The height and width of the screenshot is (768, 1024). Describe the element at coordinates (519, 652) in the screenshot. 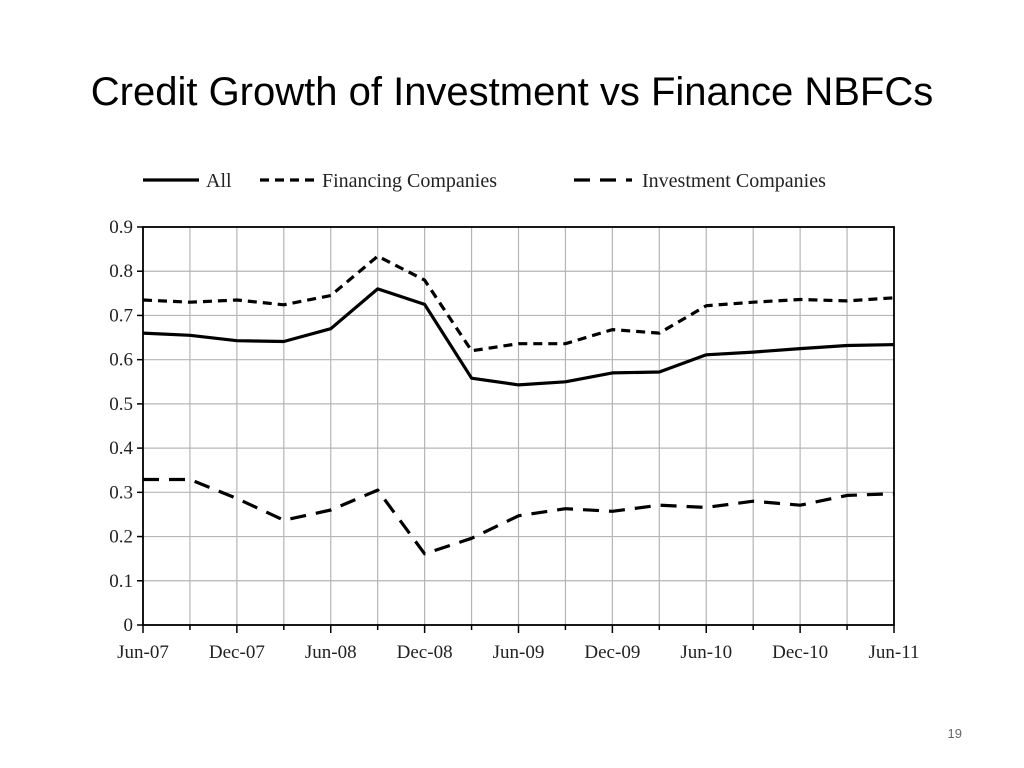

I see `x-tick-label: Jun-09` at that location.